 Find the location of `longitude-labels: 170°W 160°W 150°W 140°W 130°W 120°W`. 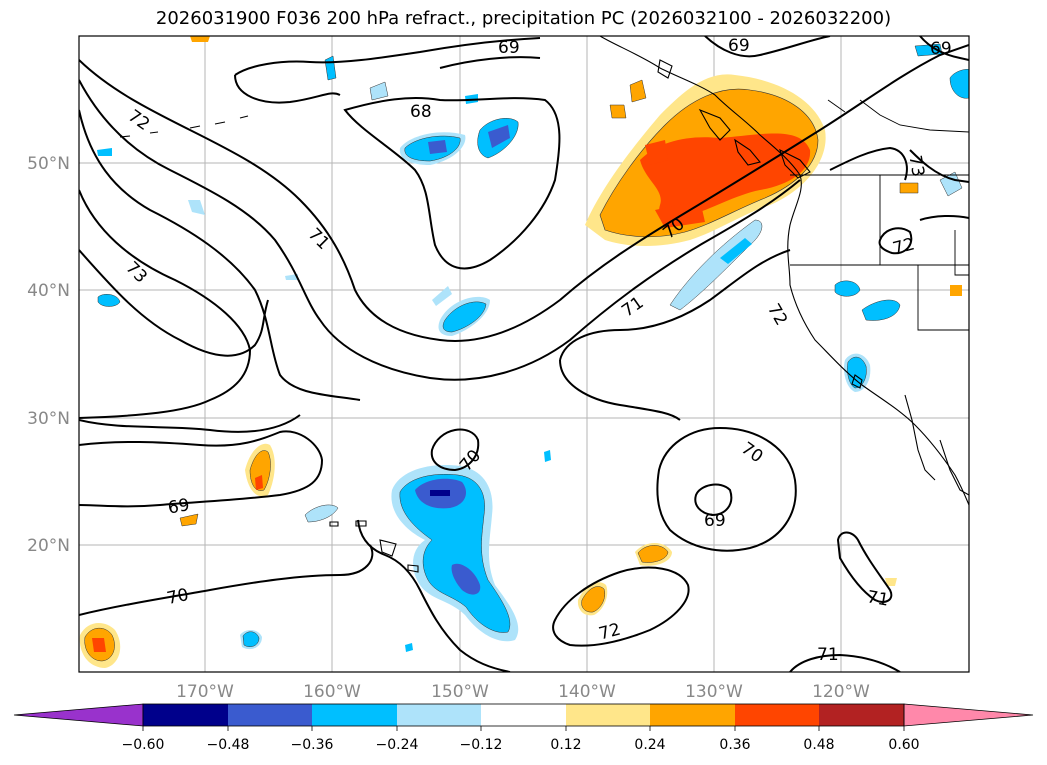

longitude-labels: 170°W 160°W 150°W 140°W 130°W 120°W is located at coordinates (523, 692).